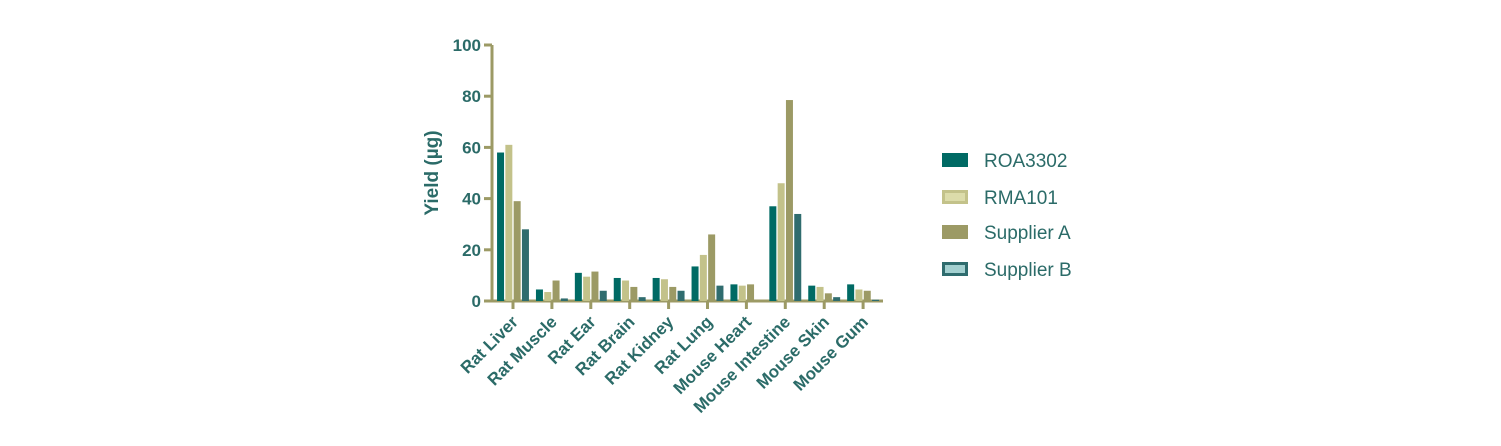 This screenshot has width=1501, height=446. What do you see at coordinates (686, 304) in the screenshot?
I see `x-axis` at bounding box center [686, 304].